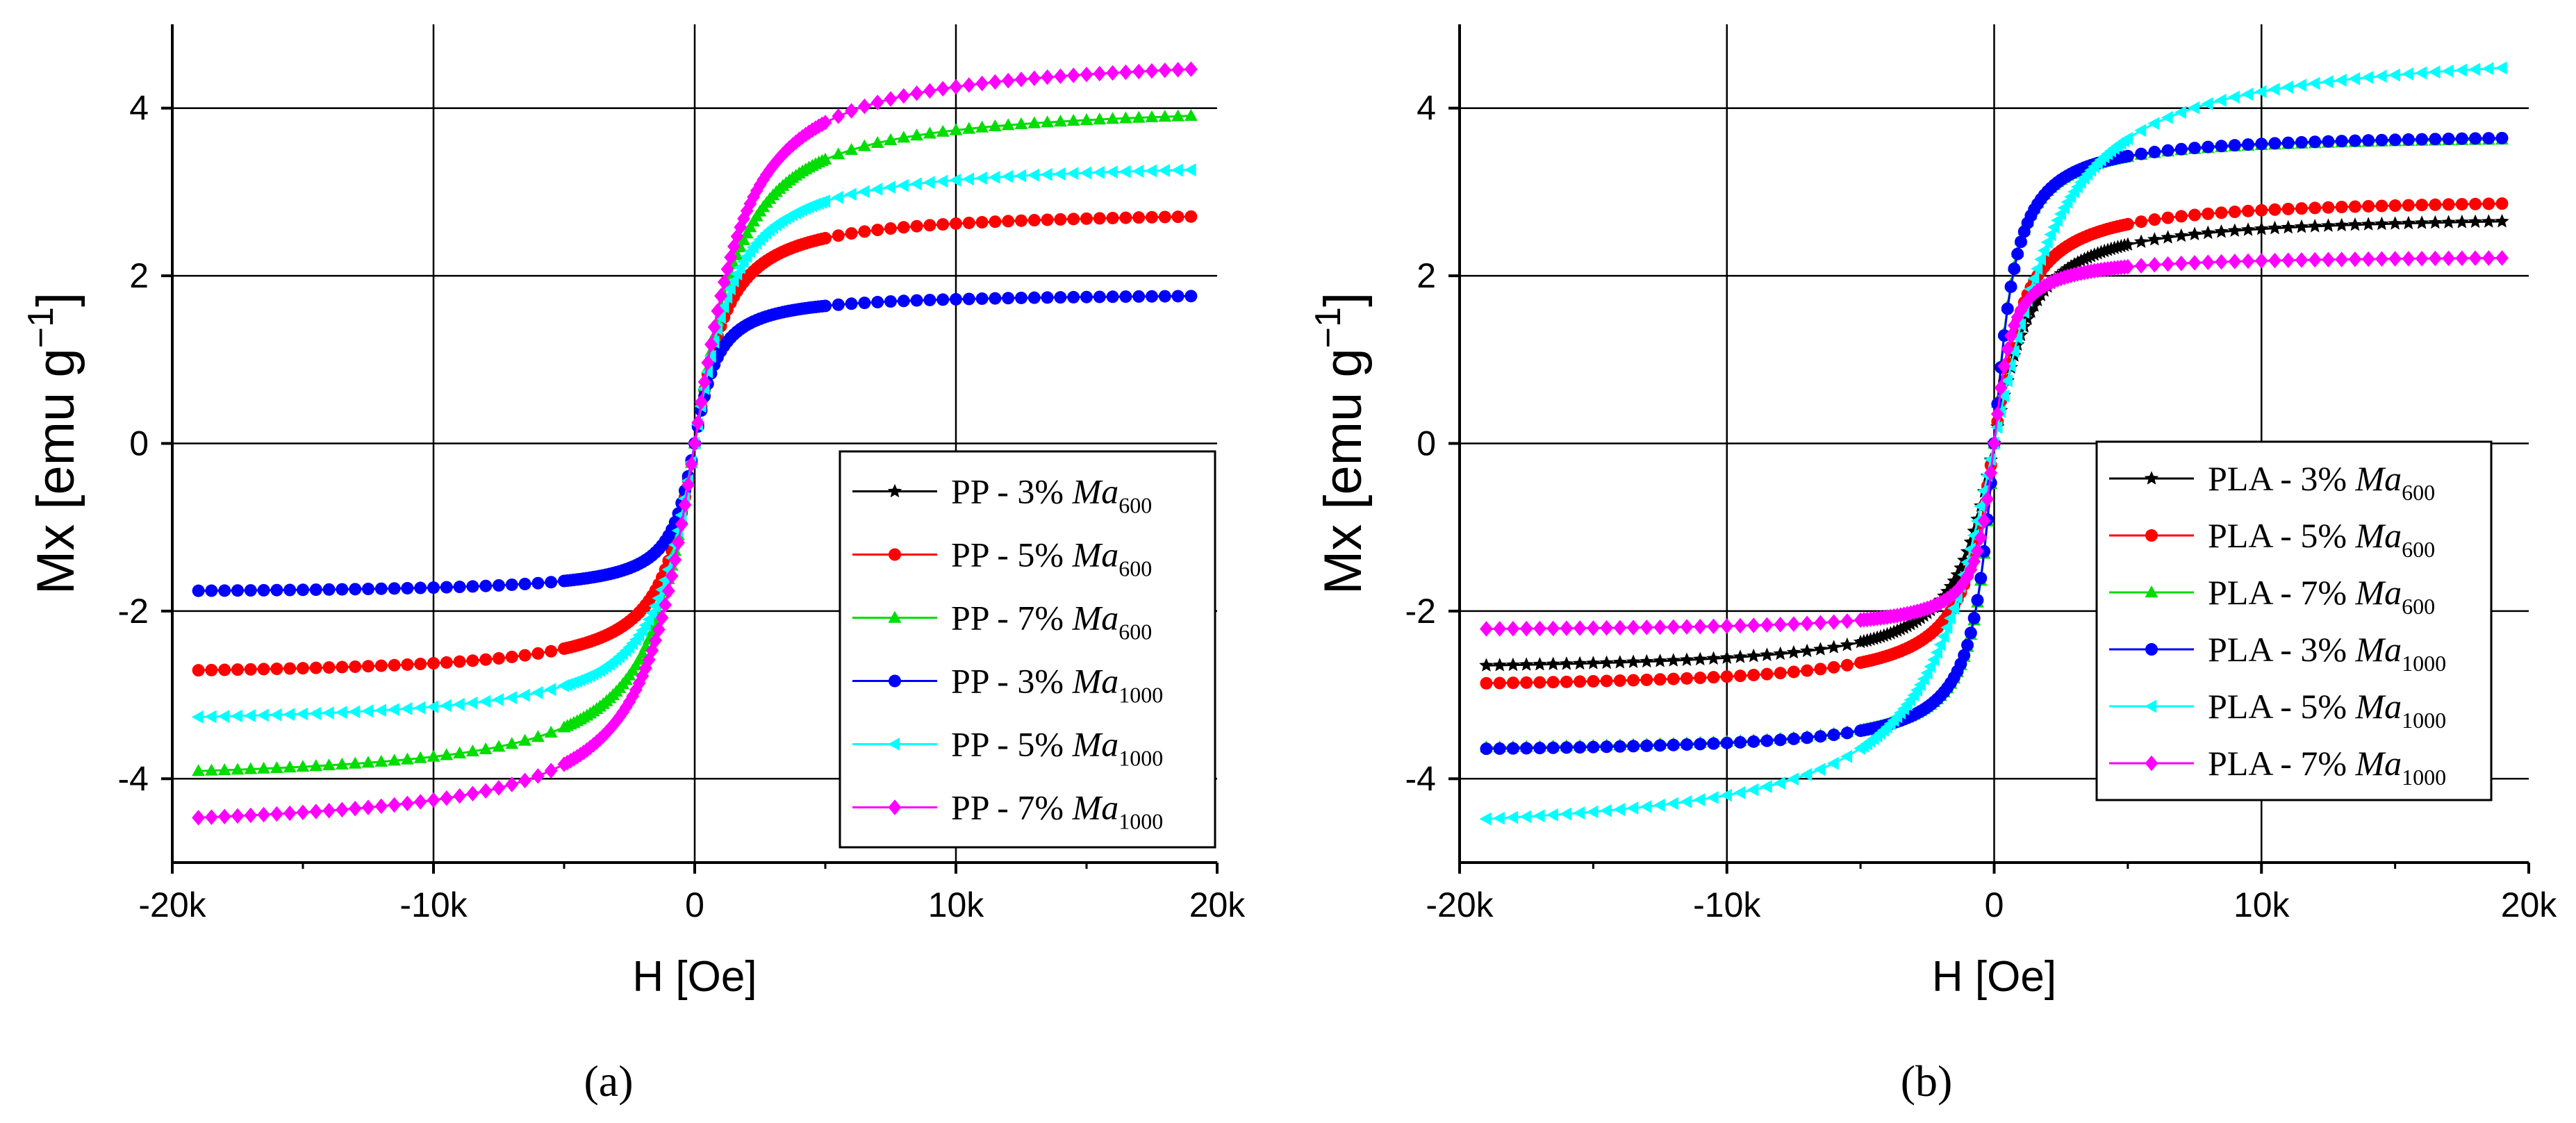 Image resolution: width=2576 pixels, height=1123 pixels. What do you see at coordinates (1057, 811) in the screenshot?
I see `legend-entry: PP - 7% Ma1000` at bounding box center [1057, 811].